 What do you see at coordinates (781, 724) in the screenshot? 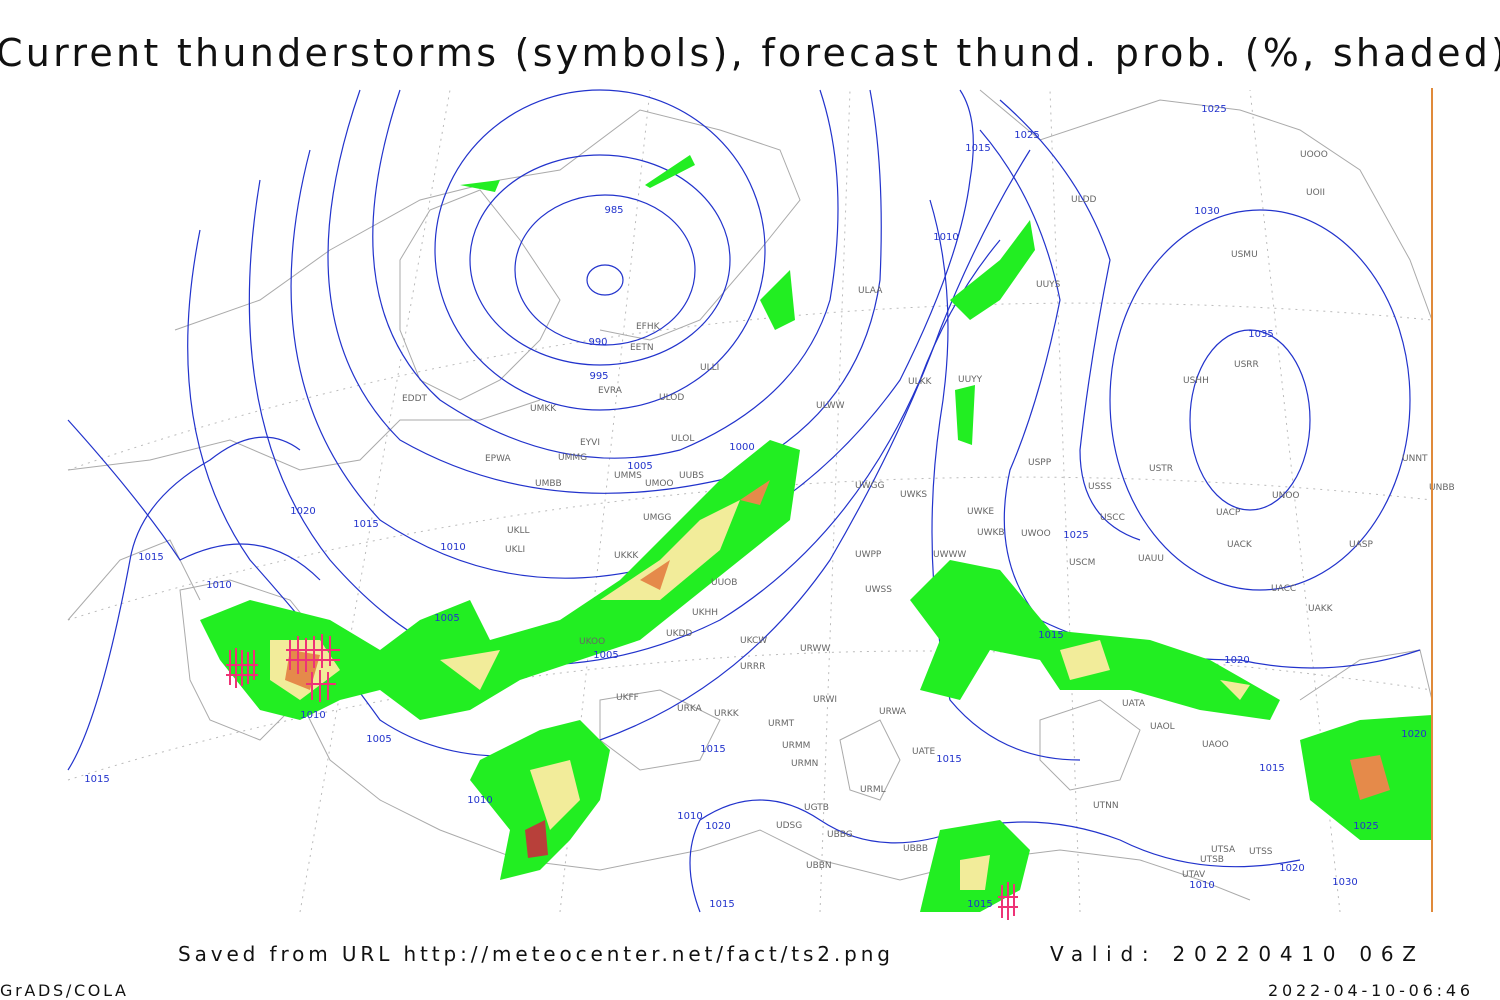
I see `station-label: URMT` at bounding box center [781, 724].